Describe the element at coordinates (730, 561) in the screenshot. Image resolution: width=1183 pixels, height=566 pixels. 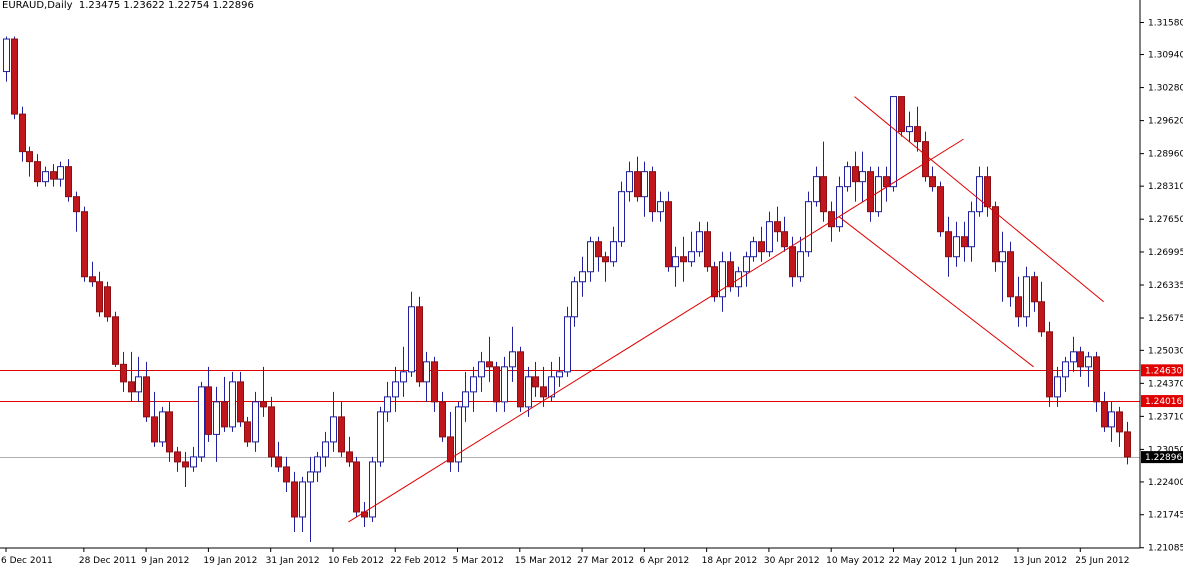
I see `time-tick-label: 18 Apr 2012` at that location.